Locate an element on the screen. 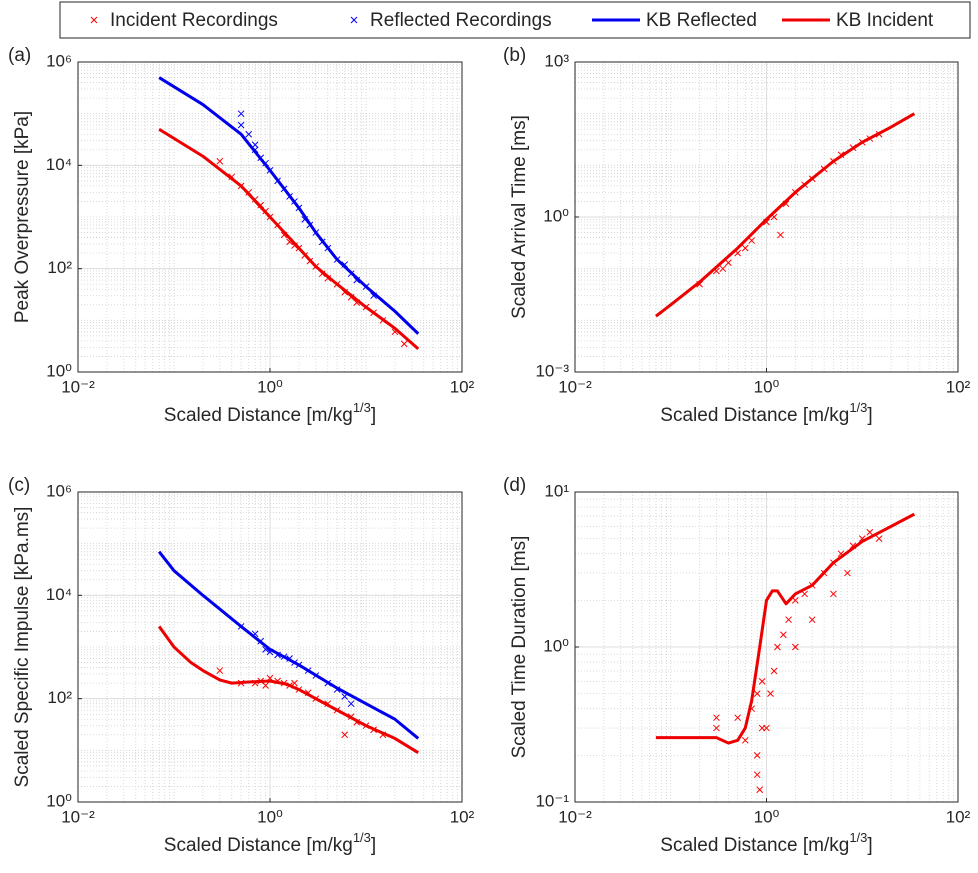 The height and width of the screenshot is (873, 978). y-tick-label: 10⁻¹ is located at coordinates (552, 800).